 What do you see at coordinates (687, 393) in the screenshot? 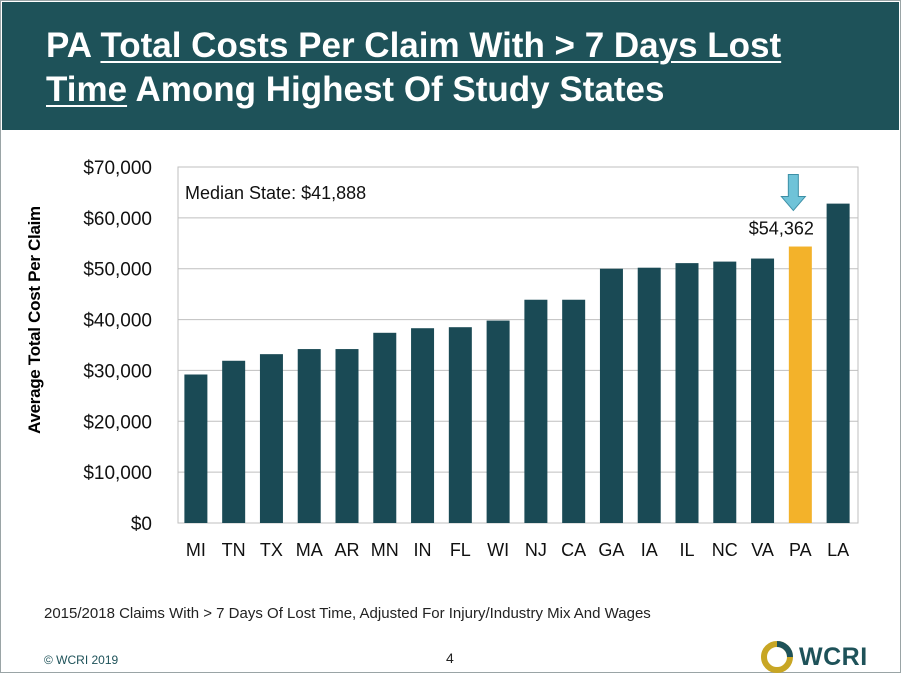
I see `bar-il` at bounding box center [687, 393].